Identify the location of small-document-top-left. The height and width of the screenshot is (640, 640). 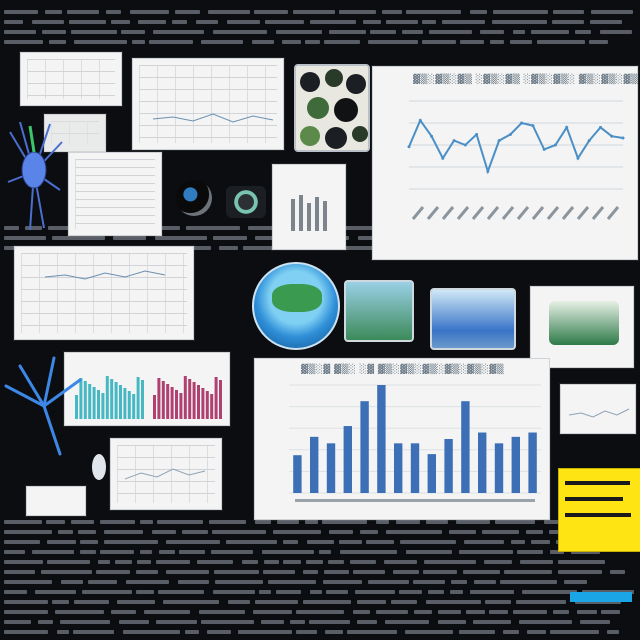
(71, 79).